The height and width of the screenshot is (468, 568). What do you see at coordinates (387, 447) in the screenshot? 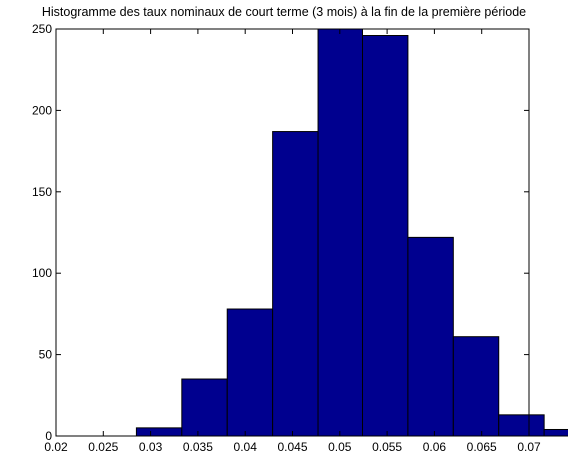
I see `x-tick-label: 0.055` at bounding box center [387, 447].